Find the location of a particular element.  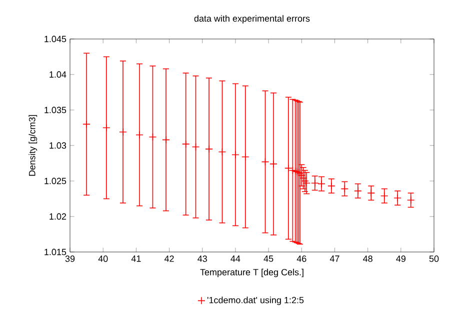

y-tick-label: 1.02 is located at coordinates (58, 216).